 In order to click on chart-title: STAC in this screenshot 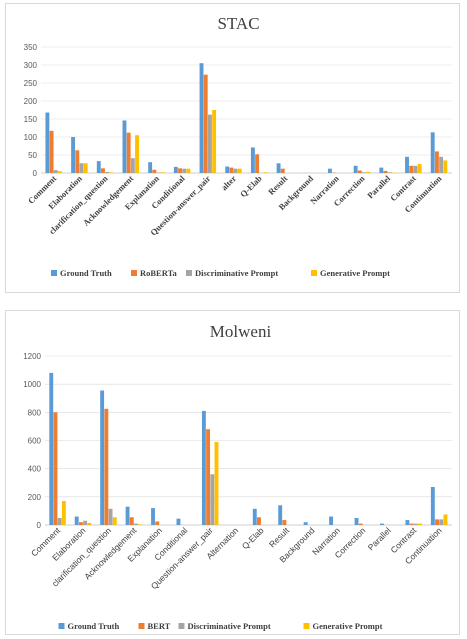, I will do `click(238, 23)`.